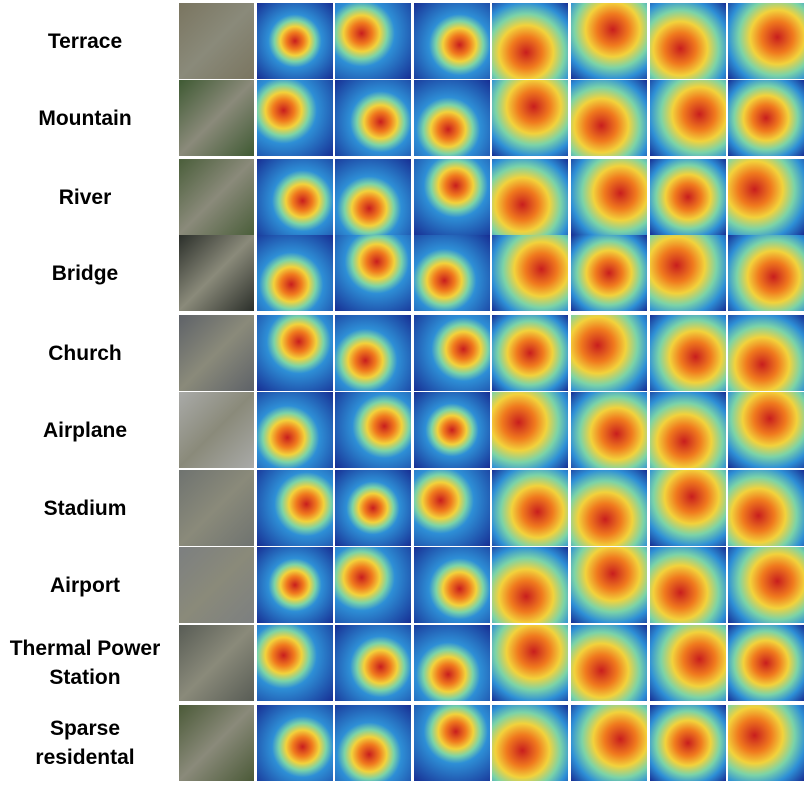 This screenshot has width=811, height=786. I want to click on row-label: Mountain, so click(85, 118).